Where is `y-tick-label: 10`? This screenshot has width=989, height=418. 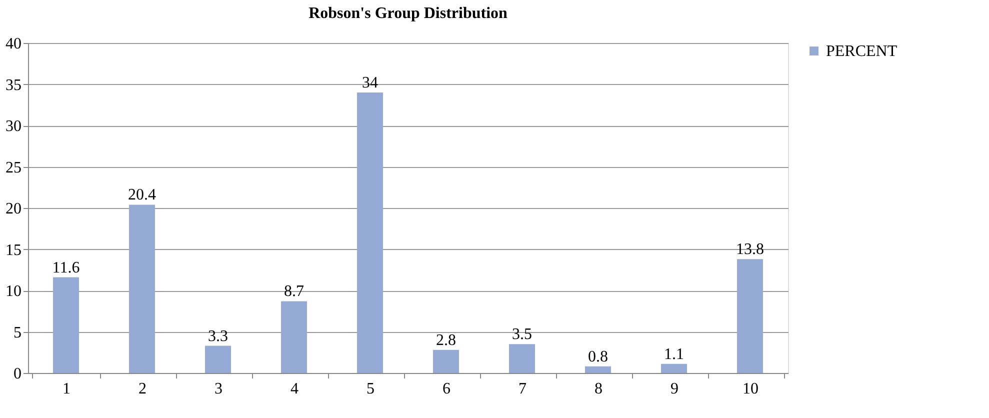
y-tick-label: 10 is located at coordinates (14, 291).